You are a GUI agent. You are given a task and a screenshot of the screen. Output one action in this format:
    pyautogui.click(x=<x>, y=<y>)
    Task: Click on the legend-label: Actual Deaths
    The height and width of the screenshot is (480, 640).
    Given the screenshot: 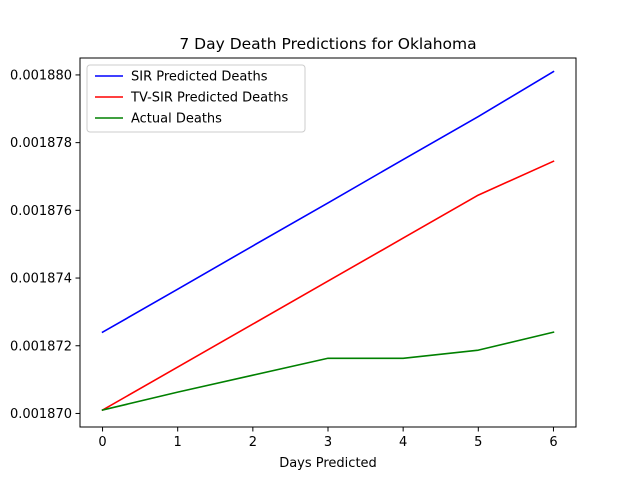 What is the action you would take?
    pyautogui.click(x=176, y=119)
    